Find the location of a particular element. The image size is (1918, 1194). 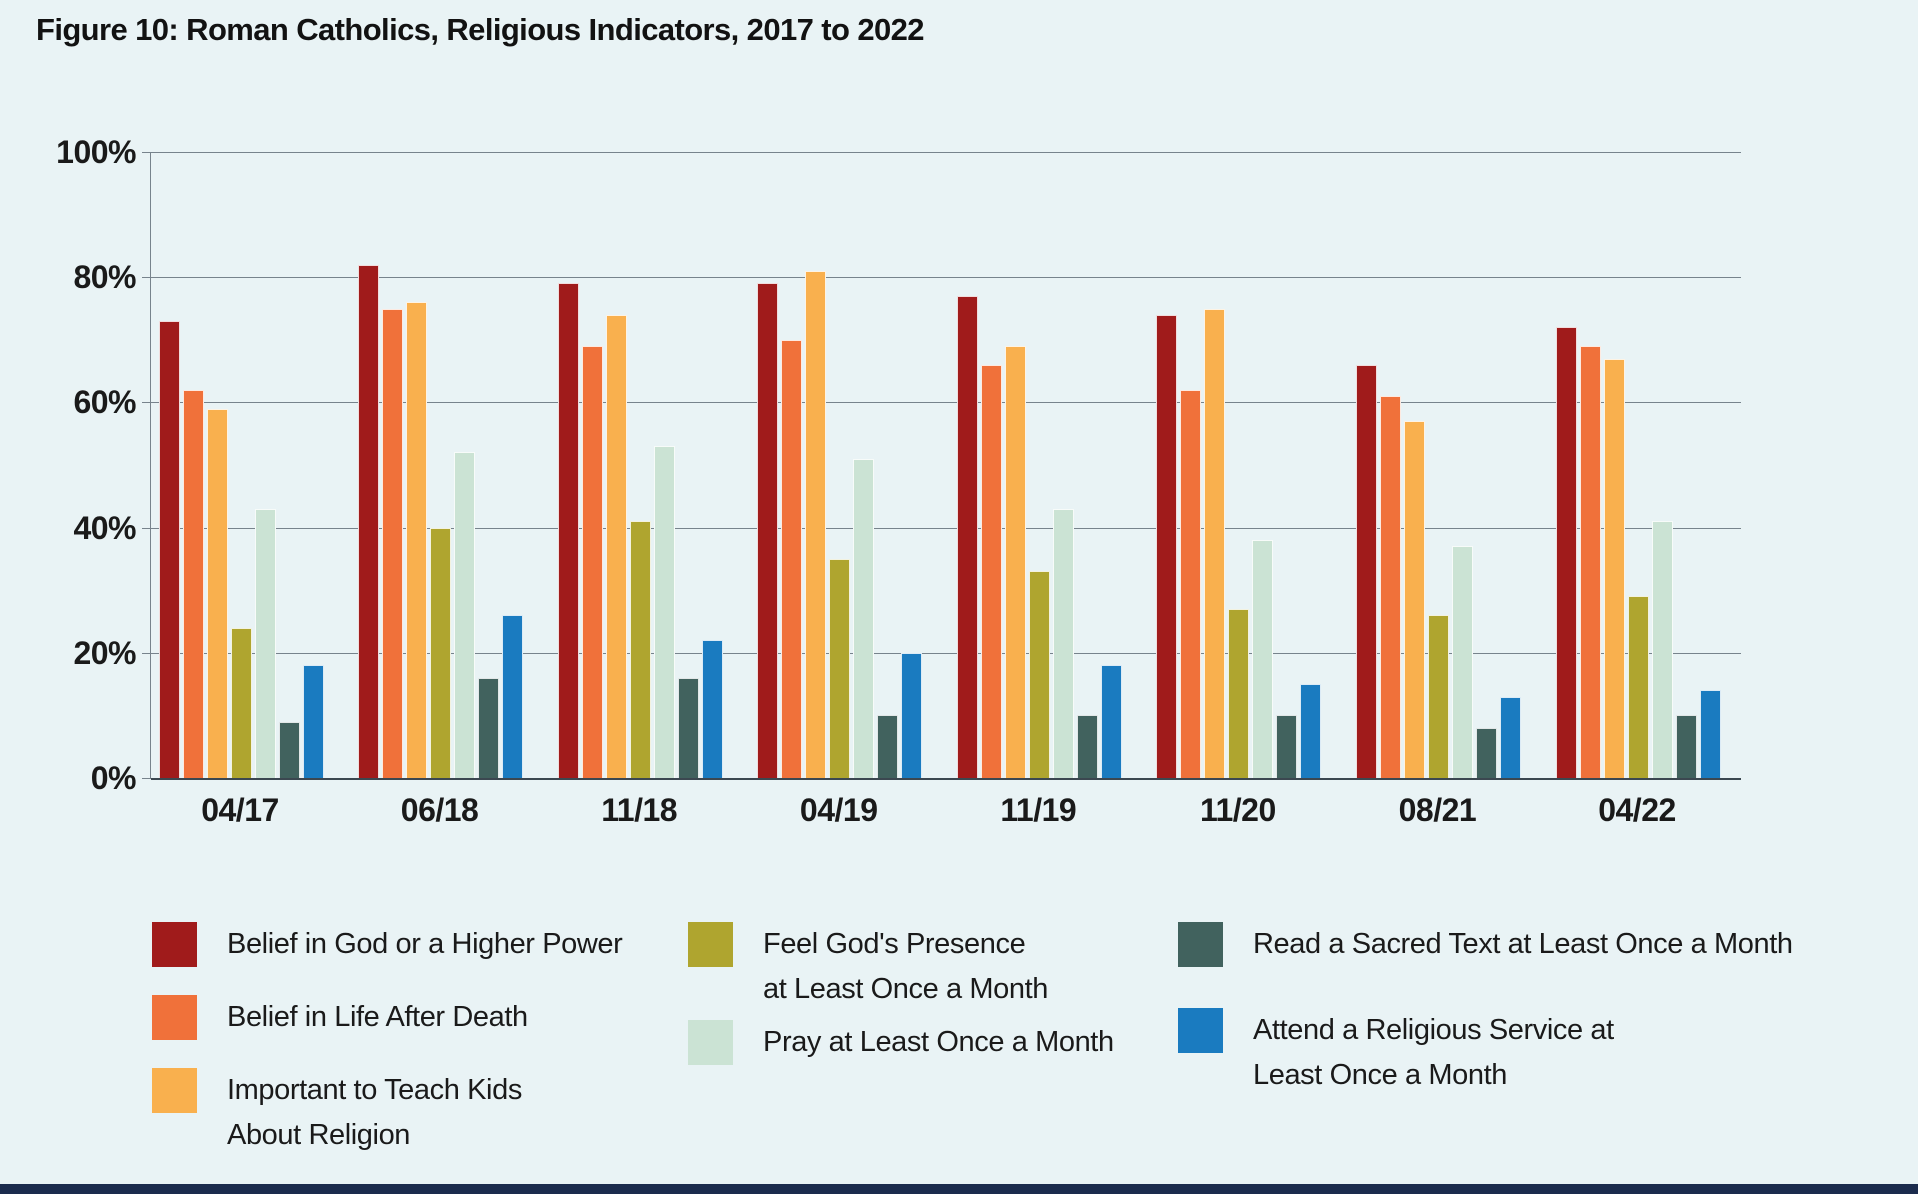

bar-pray-04/17 is located at coordinates (265, 643).